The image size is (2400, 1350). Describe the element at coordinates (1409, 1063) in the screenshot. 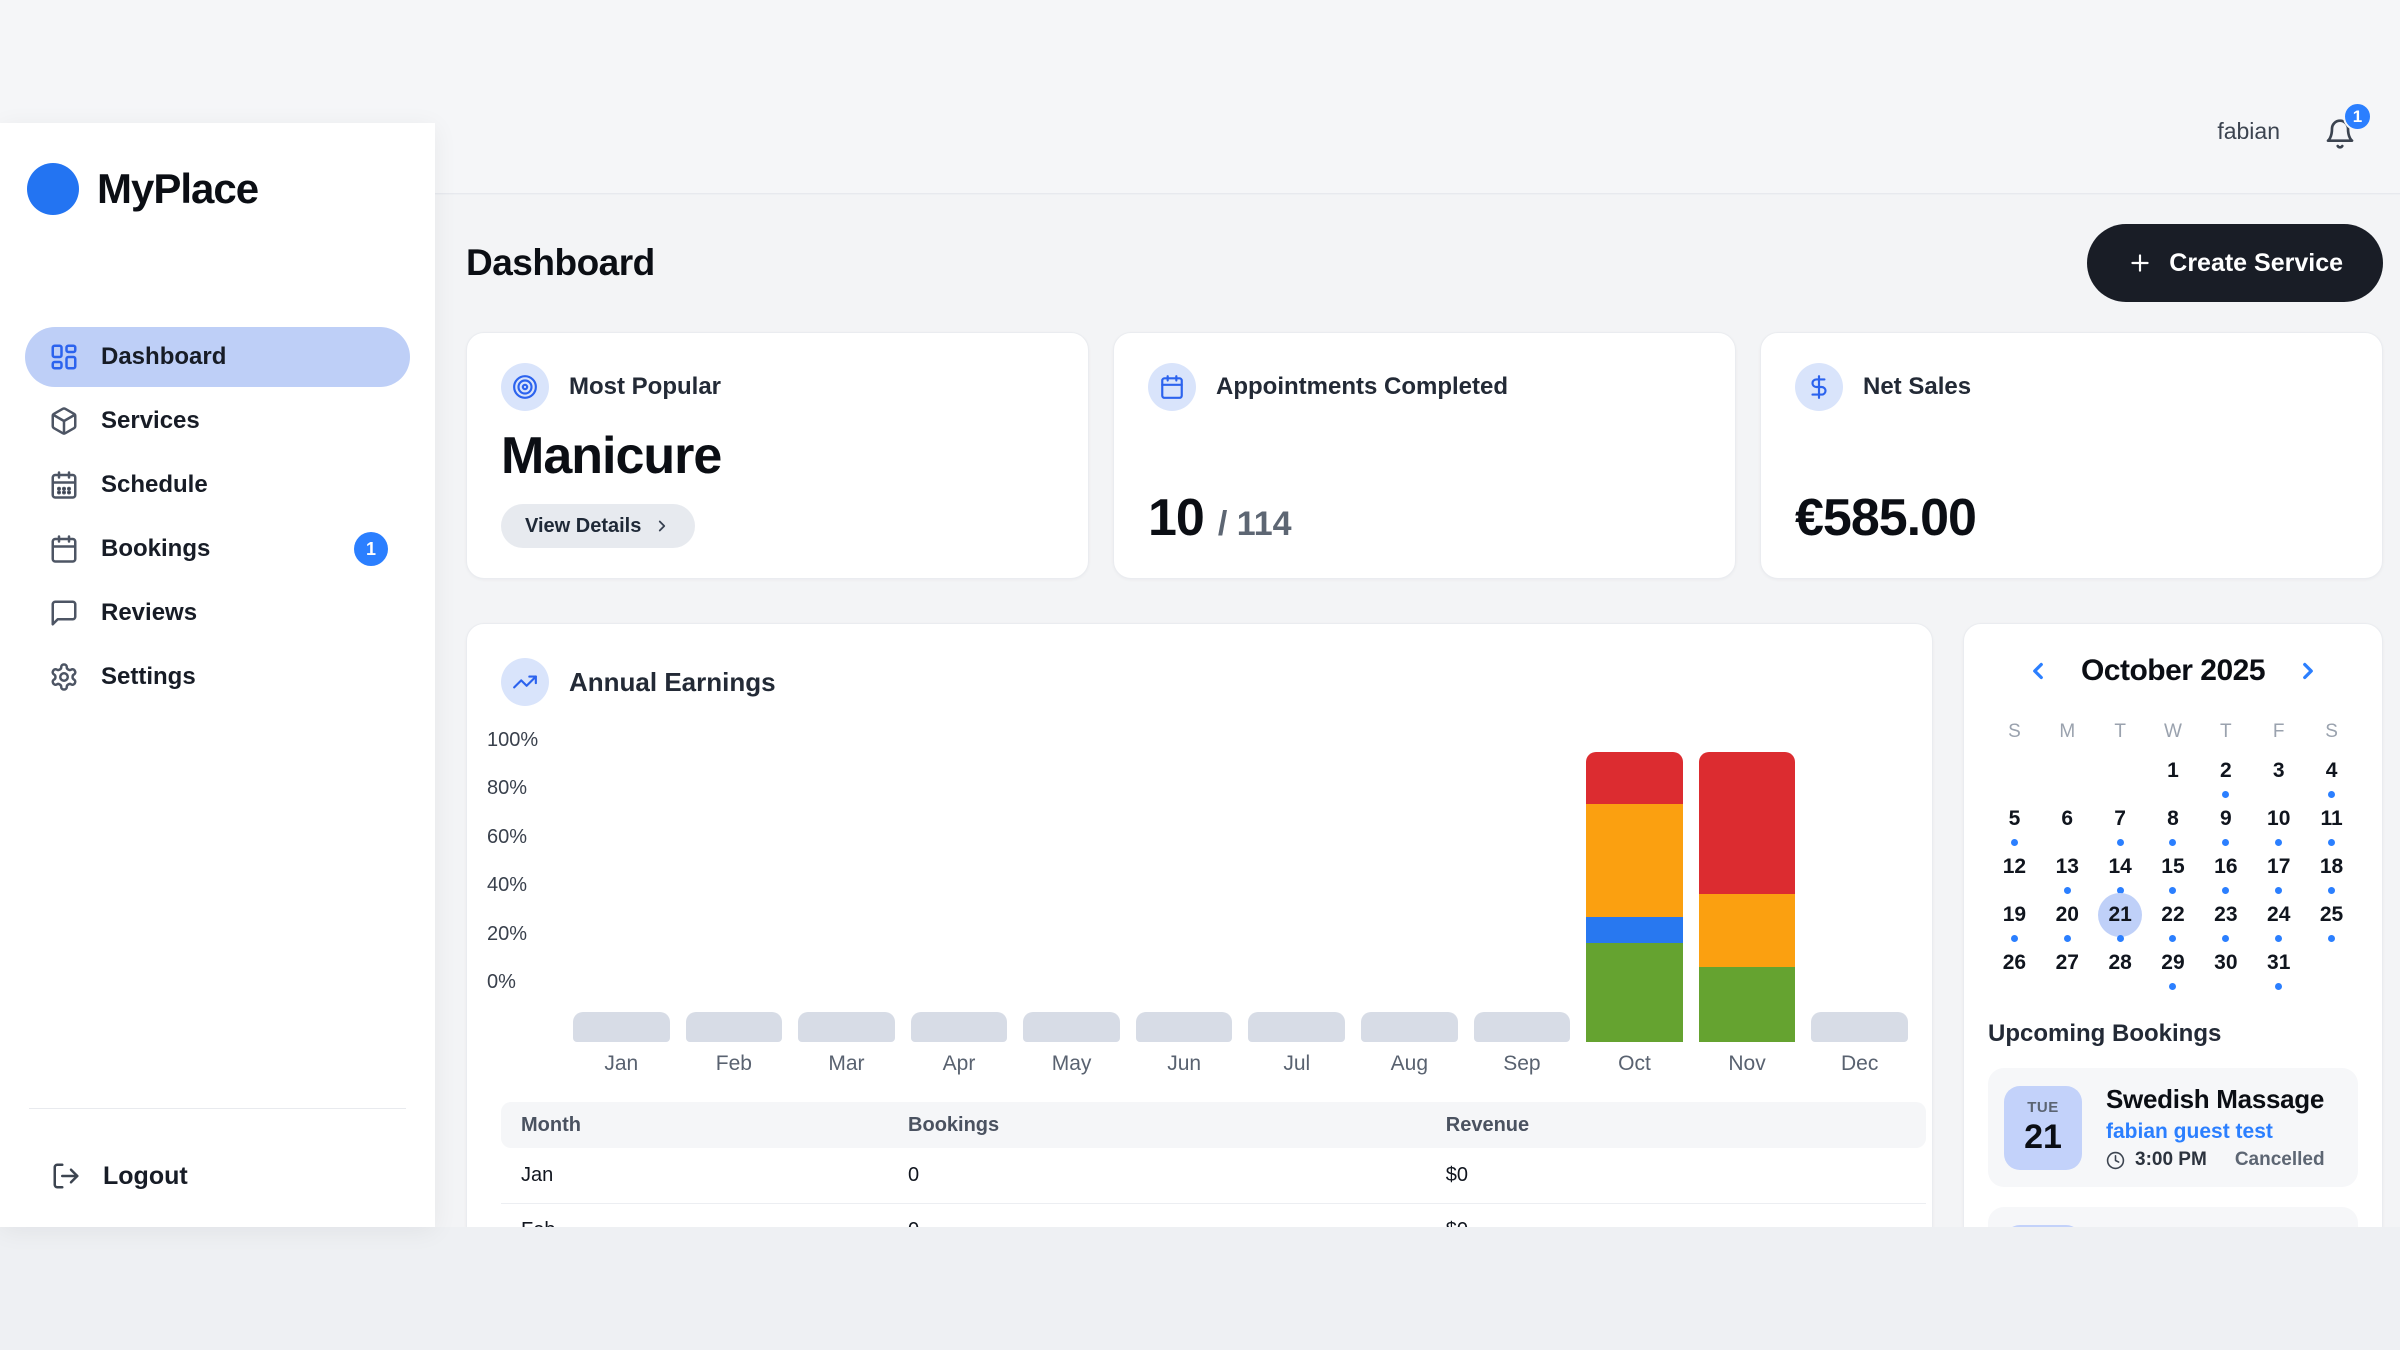

I see `x-axis-label: Aug` at that location.